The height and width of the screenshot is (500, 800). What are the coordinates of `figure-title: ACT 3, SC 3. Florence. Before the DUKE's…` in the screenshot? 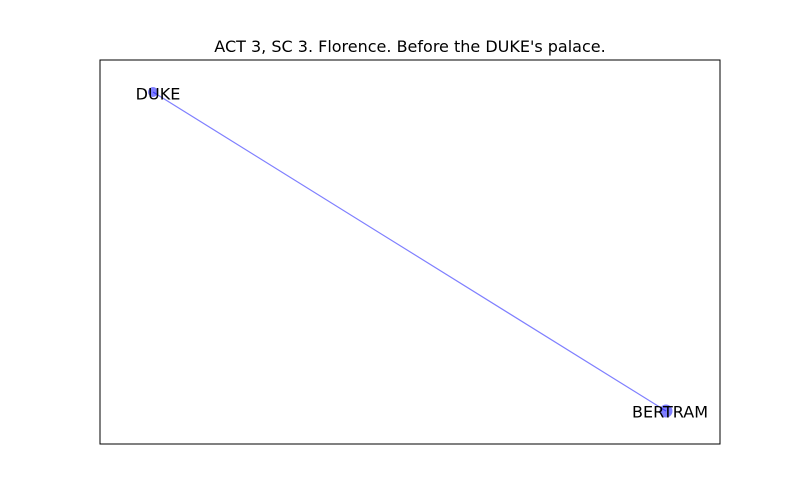 It's located at (409, 46).